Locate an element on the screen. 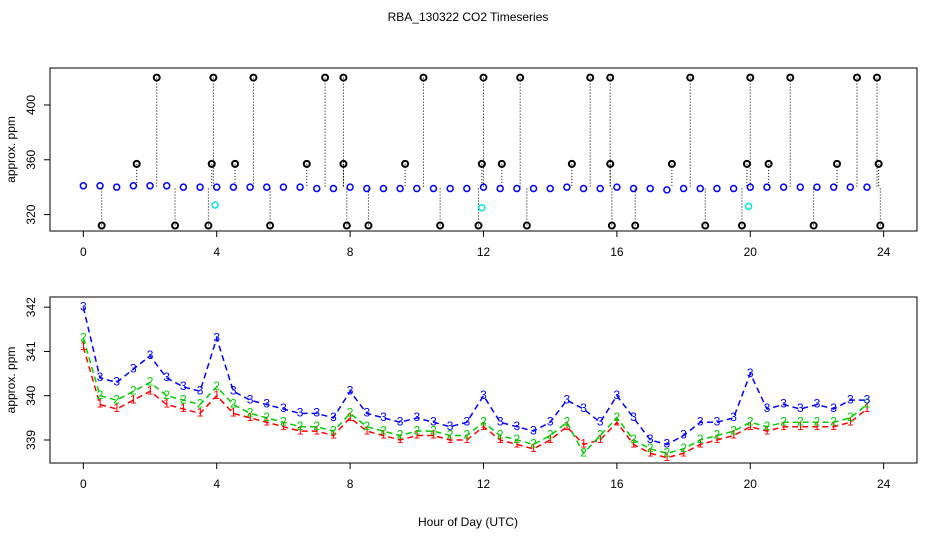  x-tick-label: 4 is located at coordinates (216, 252).